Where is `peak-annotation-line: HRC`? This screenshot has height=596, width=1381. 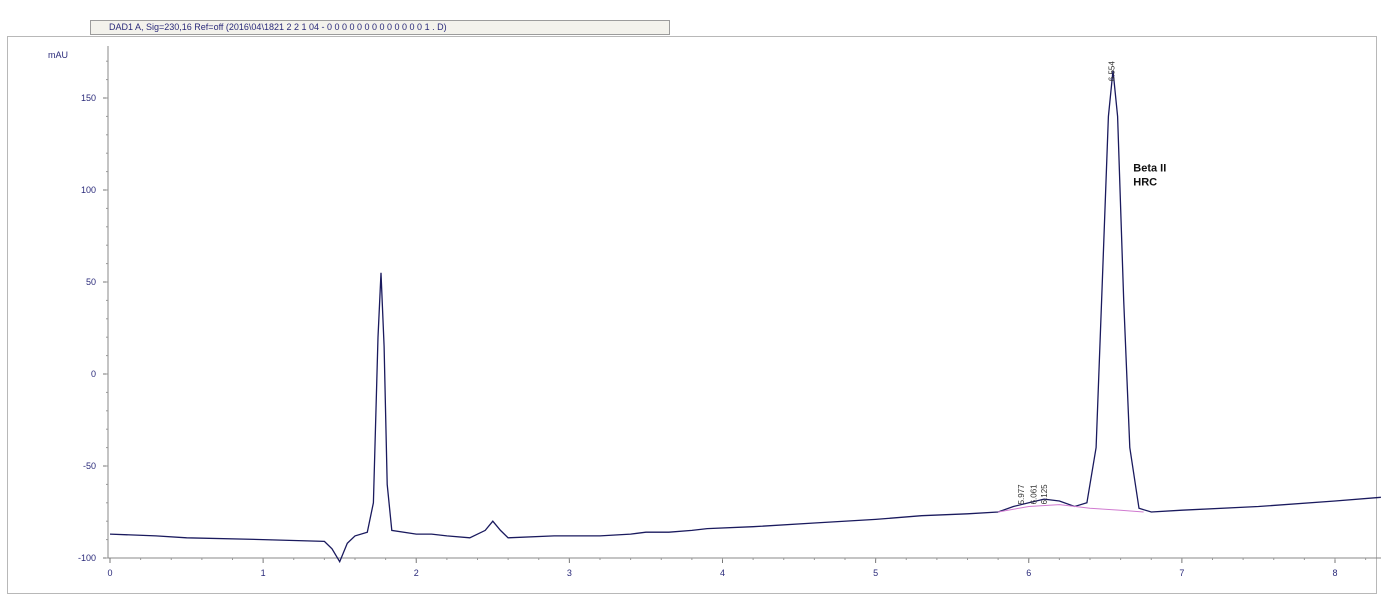 peak-annotation-line: HRC is located at coordinates (1145, 183).